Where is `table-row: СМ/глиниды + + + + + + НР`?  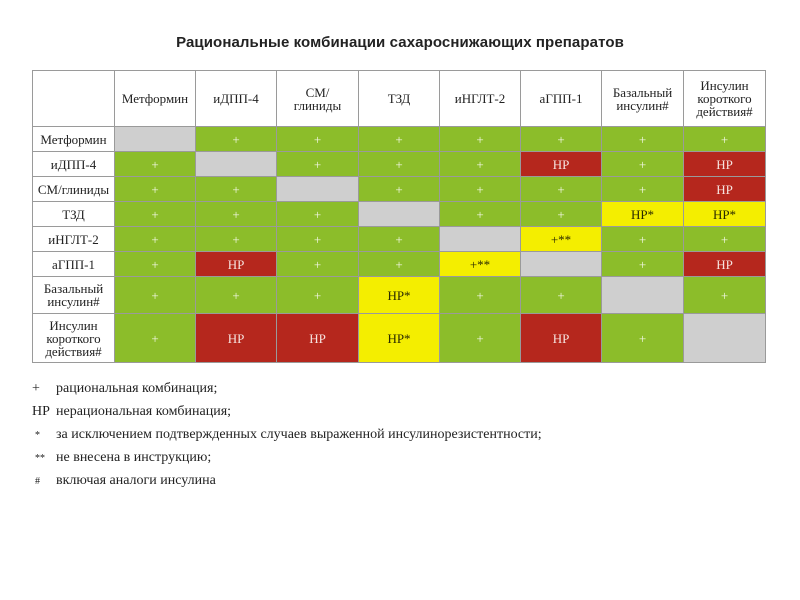
table-row: СМ/глиниды + + + + + + НР is located at coordinates (399, 189).